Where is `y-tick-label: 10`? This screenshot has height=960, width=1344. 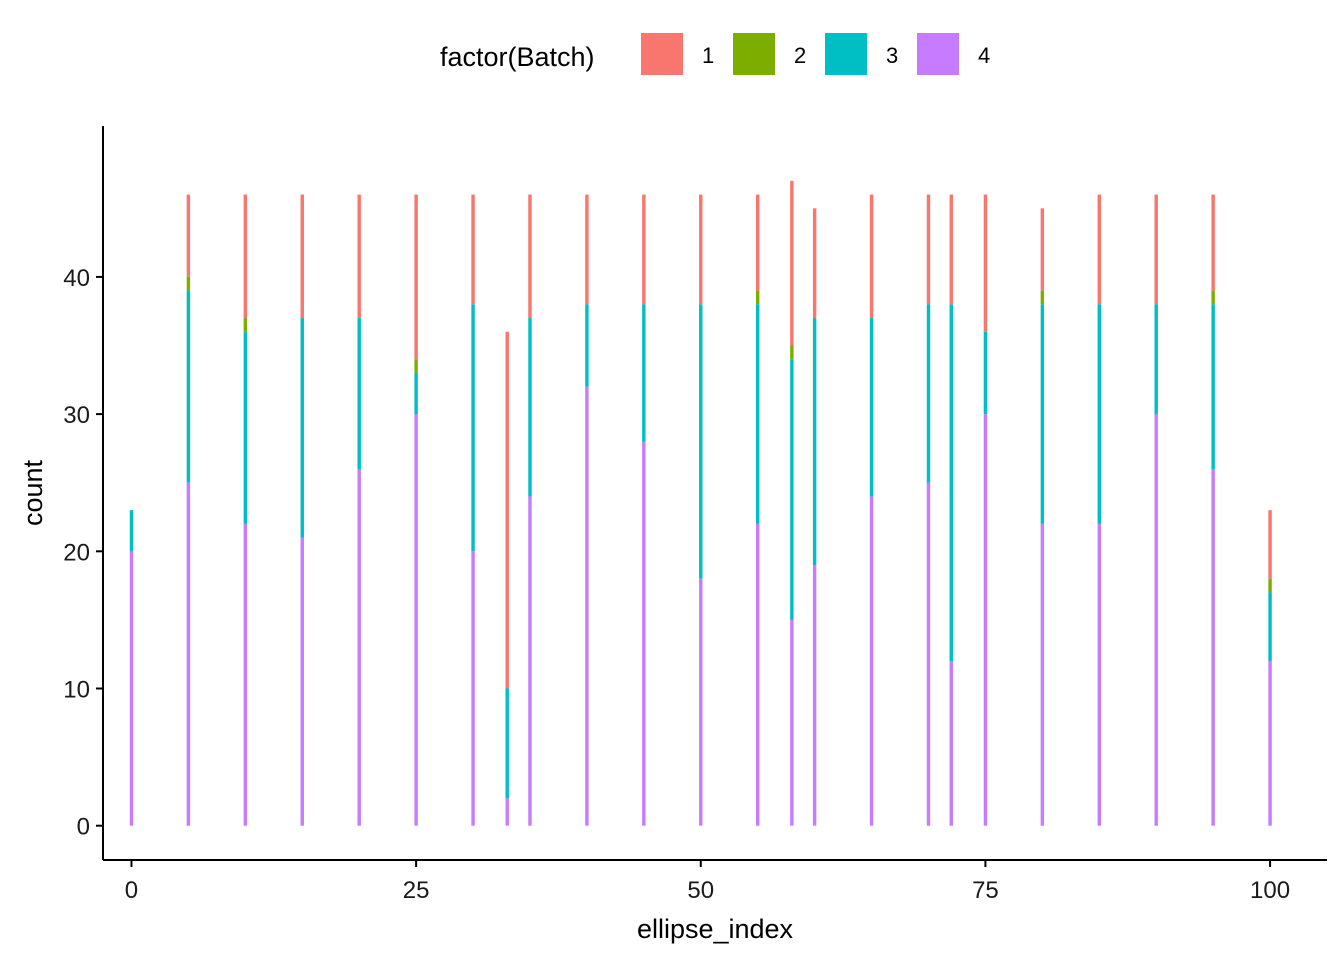
y-tick-label: 10 is located at coordinates (76, 690).